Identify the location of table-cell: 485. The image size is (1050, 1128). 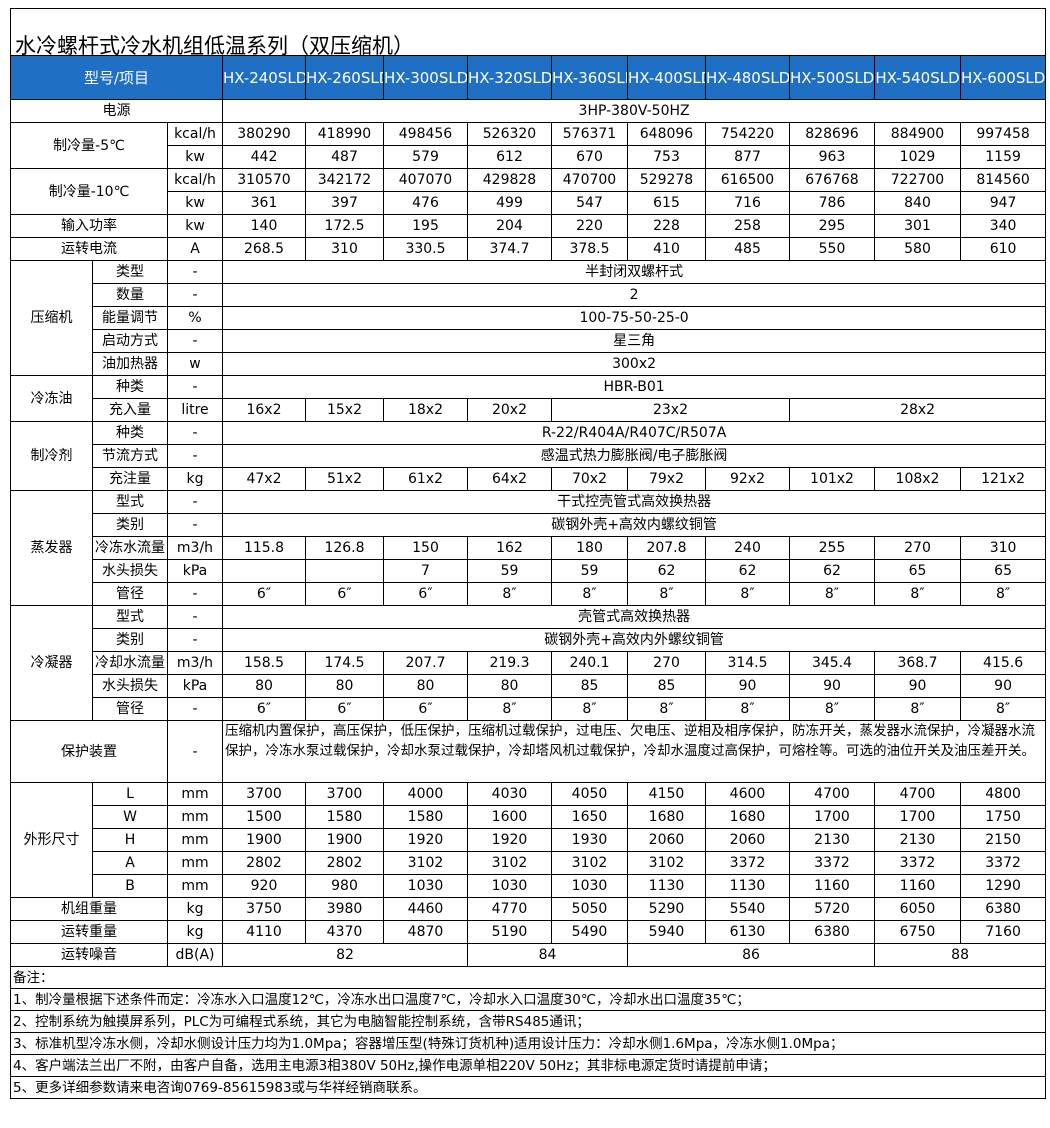
(747, 249).